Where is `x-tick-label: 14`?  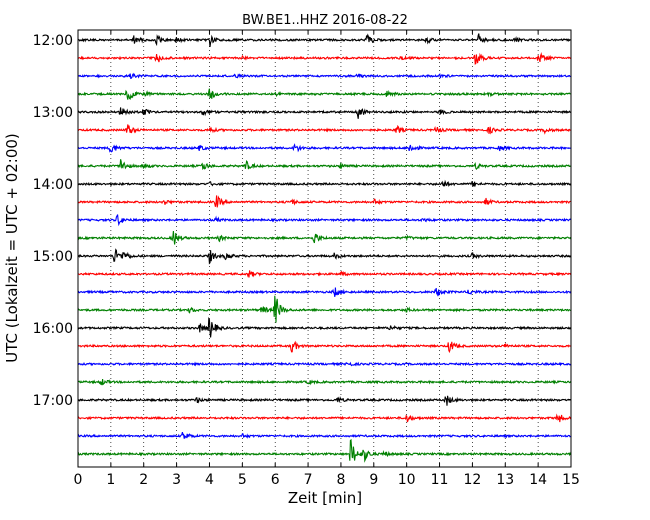
x-tick-label: 14 is located at coordinates (538, 480).